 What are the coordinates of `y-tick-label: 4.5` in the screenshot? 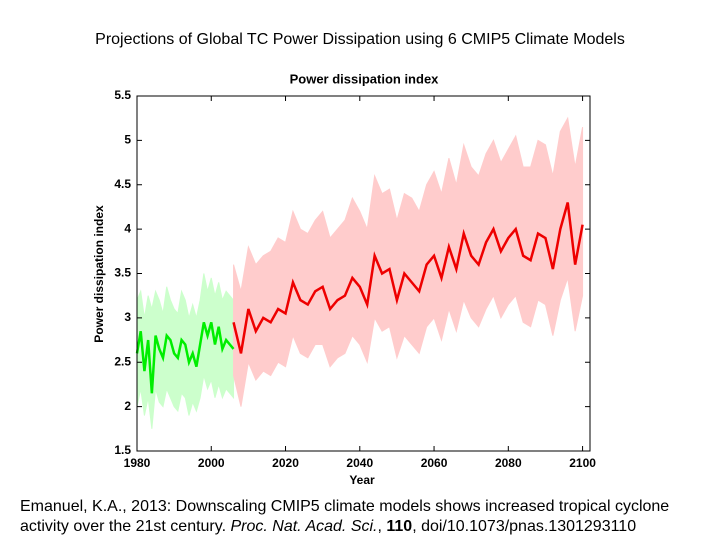 It's located at (122, 184).